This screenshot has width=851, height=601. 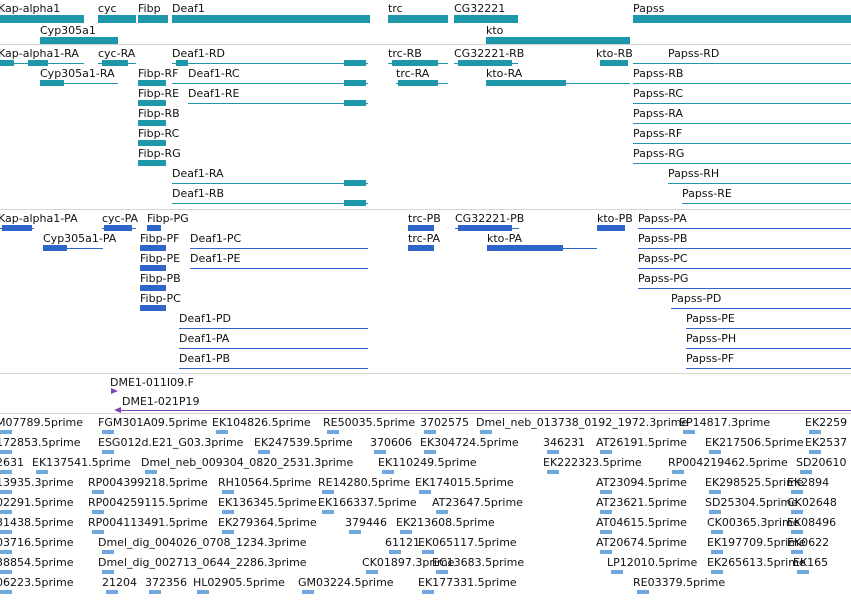 I want to click on transcript-label: Deaf1-RD, so click(x=198, y=53).